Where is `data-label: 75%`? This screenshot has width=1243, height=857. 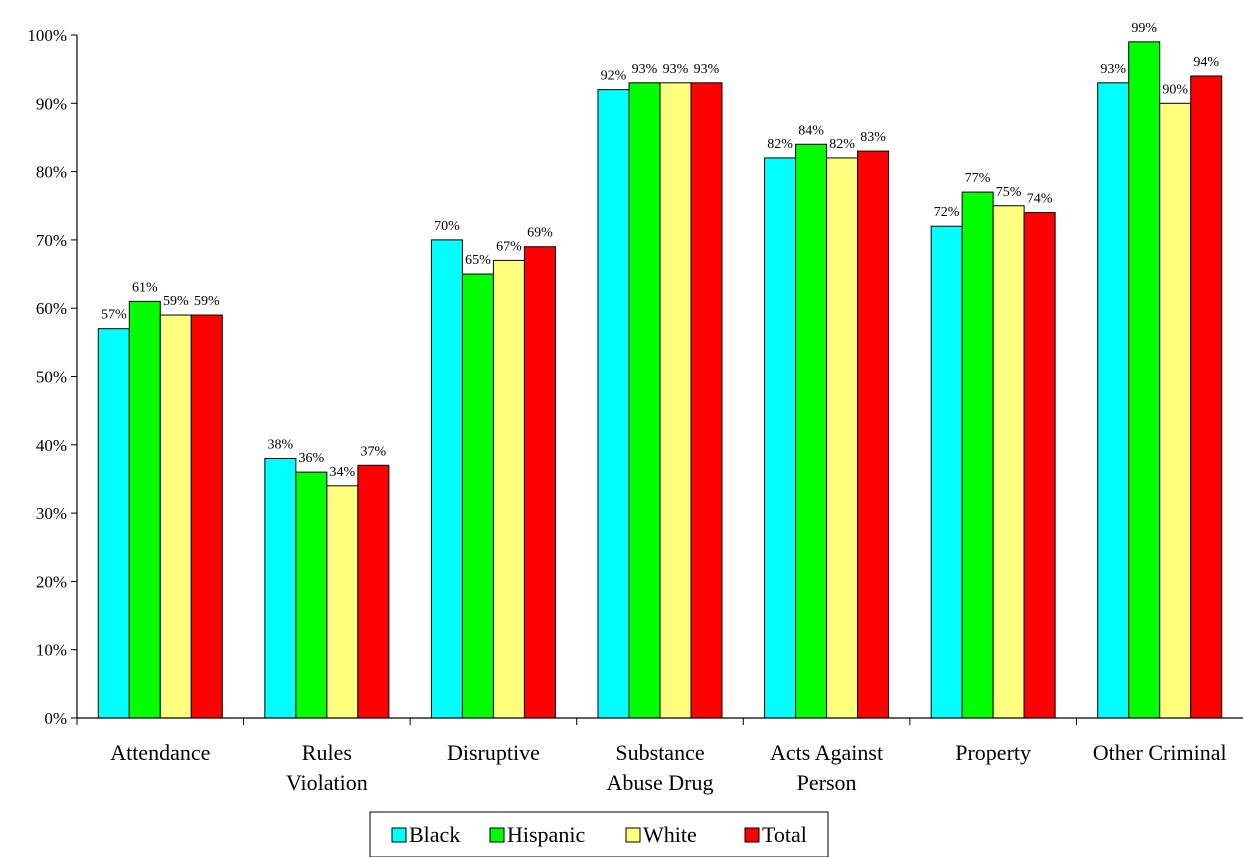 data-label: 75% is located at coordinates (1009, 192).